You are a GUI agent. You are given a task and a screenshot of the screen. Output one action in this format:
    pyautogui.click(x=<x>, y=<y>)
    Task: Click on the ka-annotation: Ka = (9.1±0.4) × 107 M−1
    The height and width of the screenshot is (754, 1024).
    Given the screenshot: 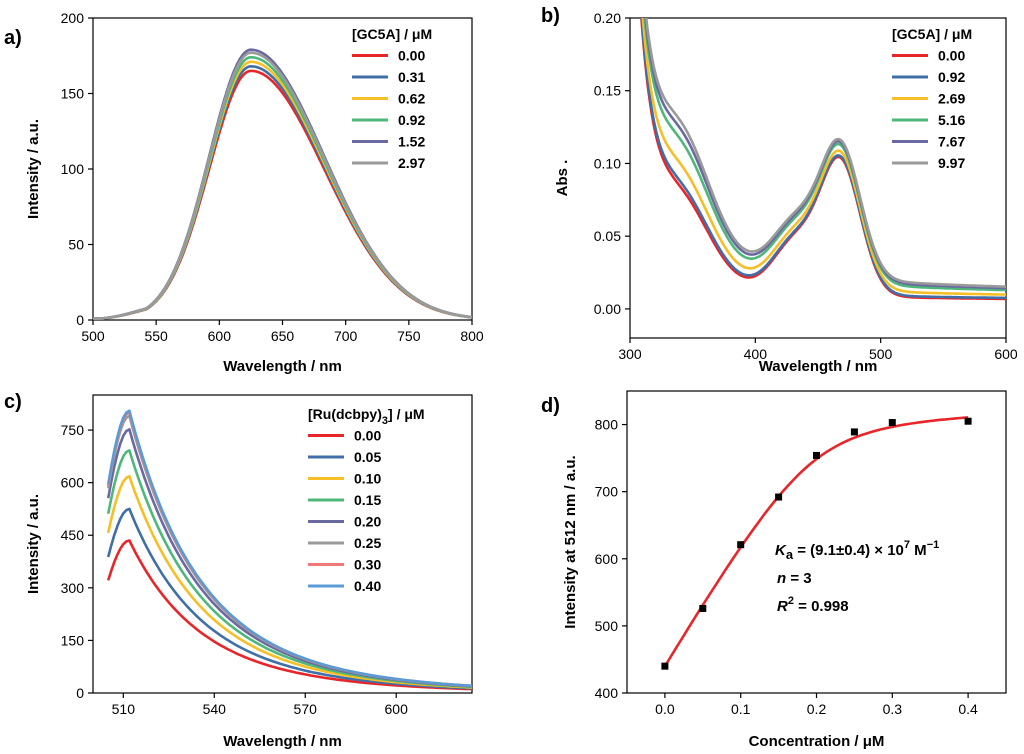 What is the action you would take?
    pyautogui.click(x=857, y=550)
    